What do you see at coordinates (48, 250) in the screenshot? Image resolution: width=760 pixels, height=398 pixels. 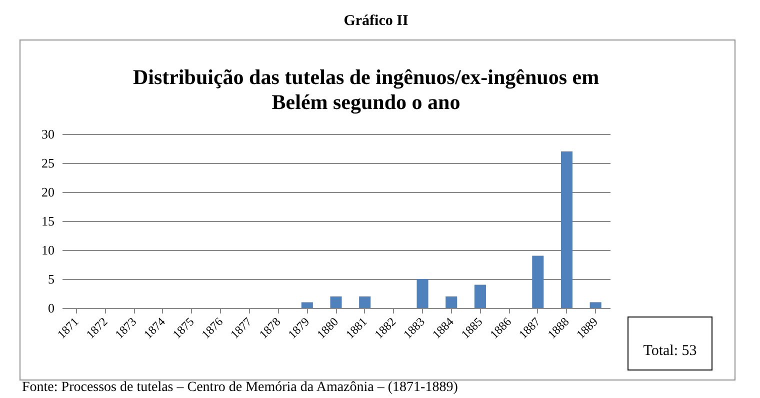 I see `y-tick-label: 10` at bounding box center [48, 250].